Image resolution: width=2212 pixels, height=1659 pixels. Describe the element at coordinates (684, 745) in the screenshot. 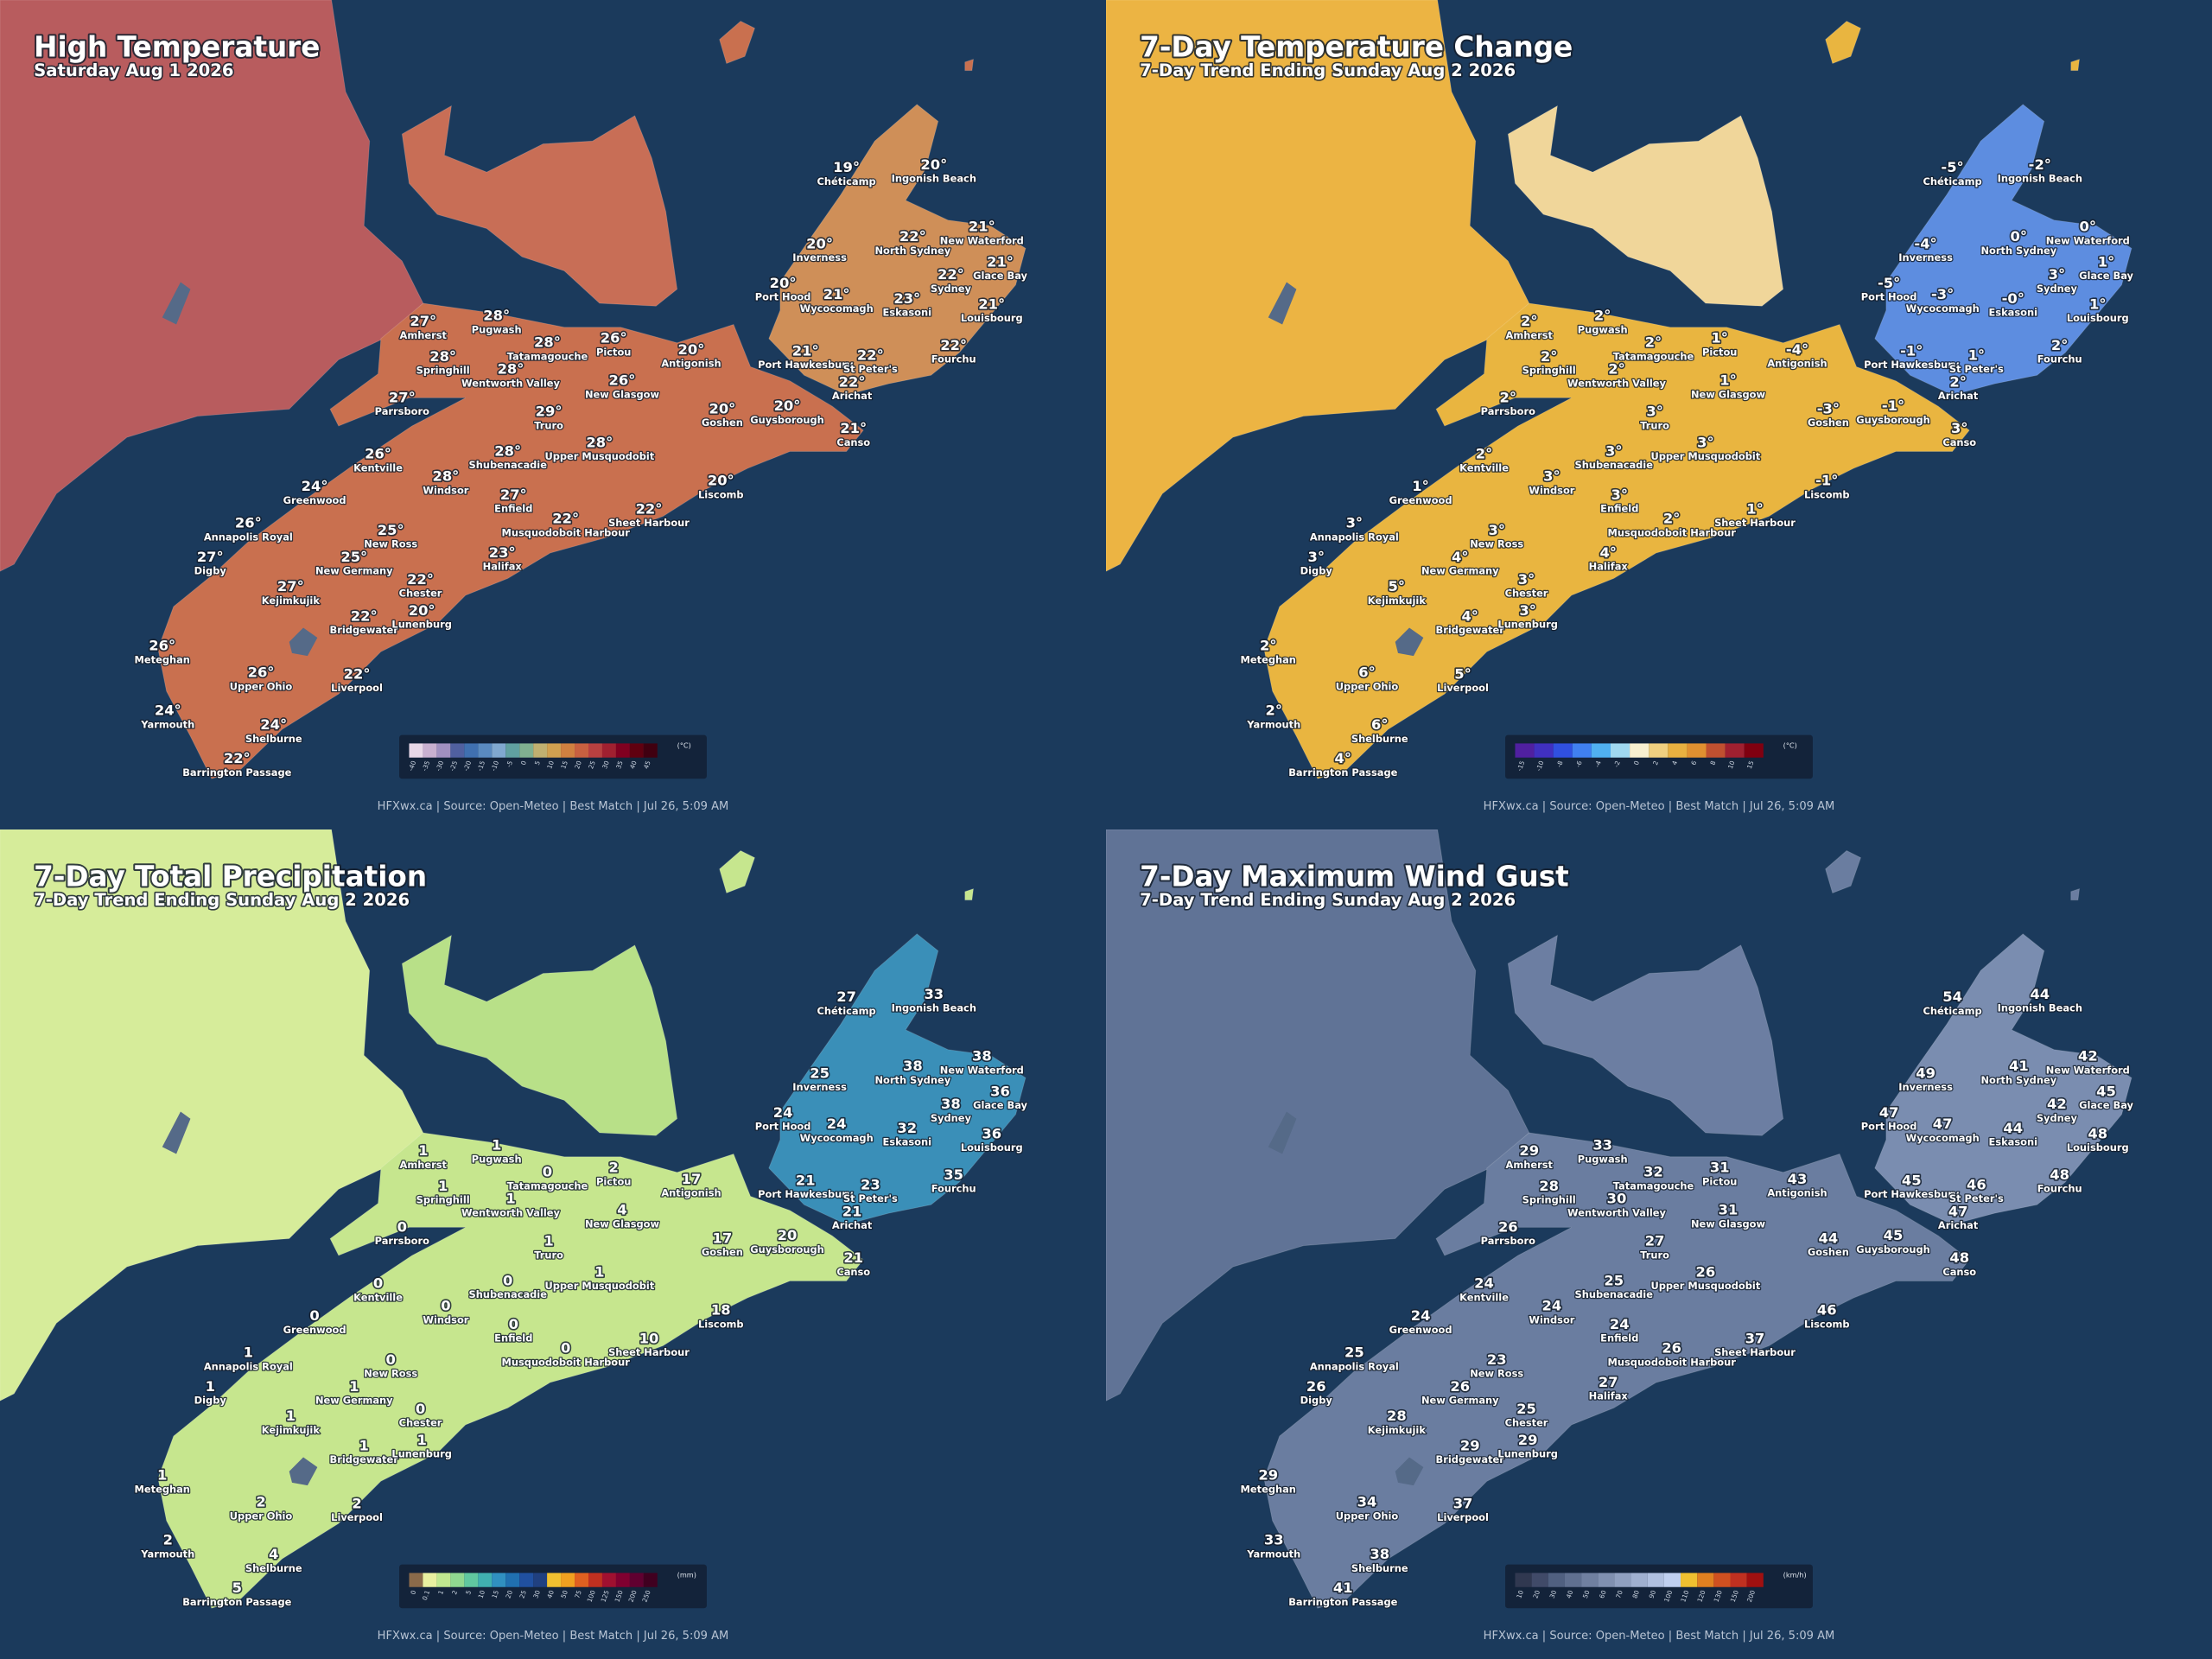

I see `legend-unit: (°C)` at that location.